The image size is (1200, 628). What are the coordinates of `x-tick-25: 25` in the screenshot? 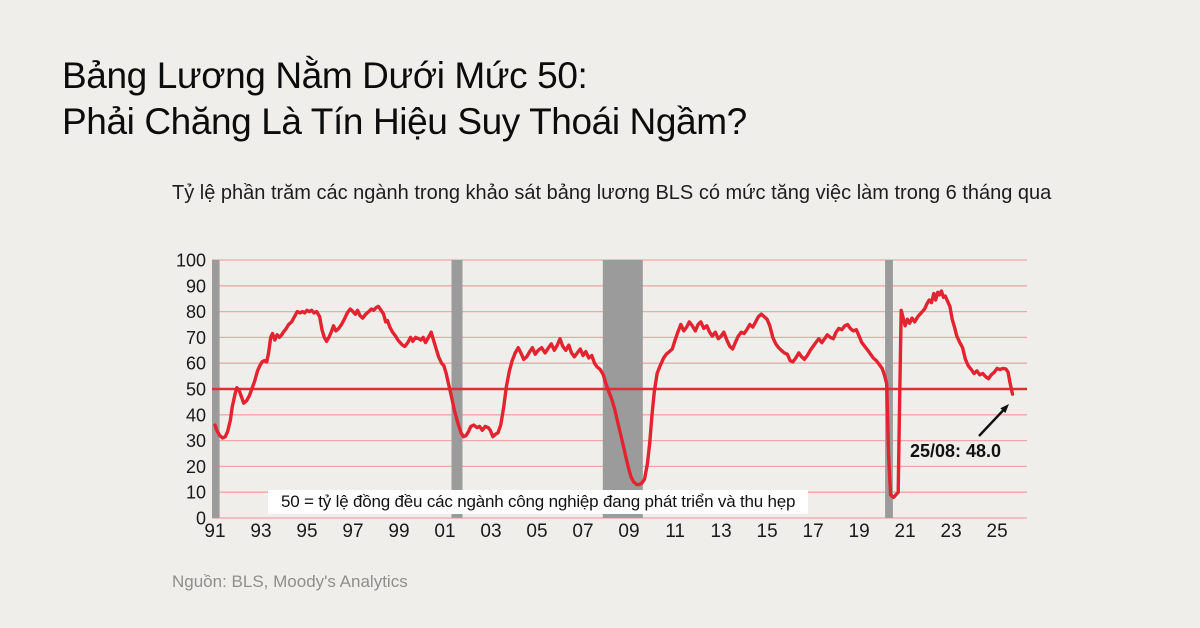 It's located at (997, 531).